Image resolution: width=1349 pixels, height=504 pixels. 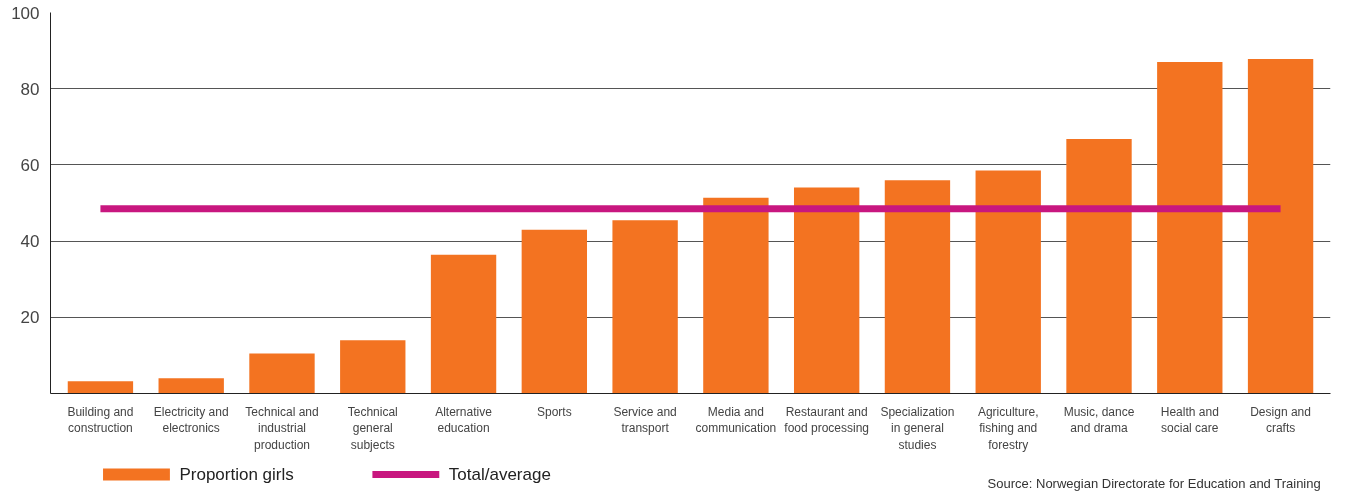 I want to click on x-tick-label: Service and transport, so click(x=645, y=420).